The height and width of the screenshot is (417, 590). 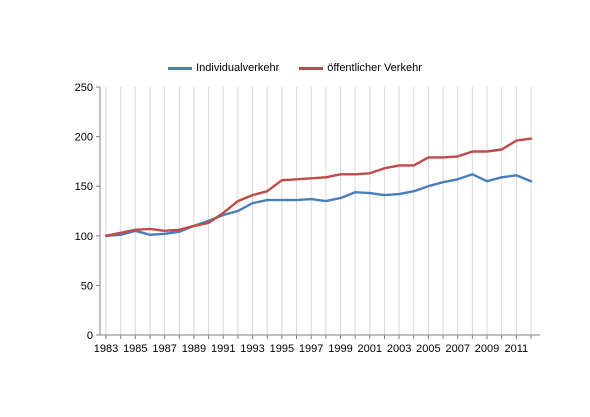 I want to click on legend-item-individualverkehr: Individualverkehr, so click(x=223, y=68).